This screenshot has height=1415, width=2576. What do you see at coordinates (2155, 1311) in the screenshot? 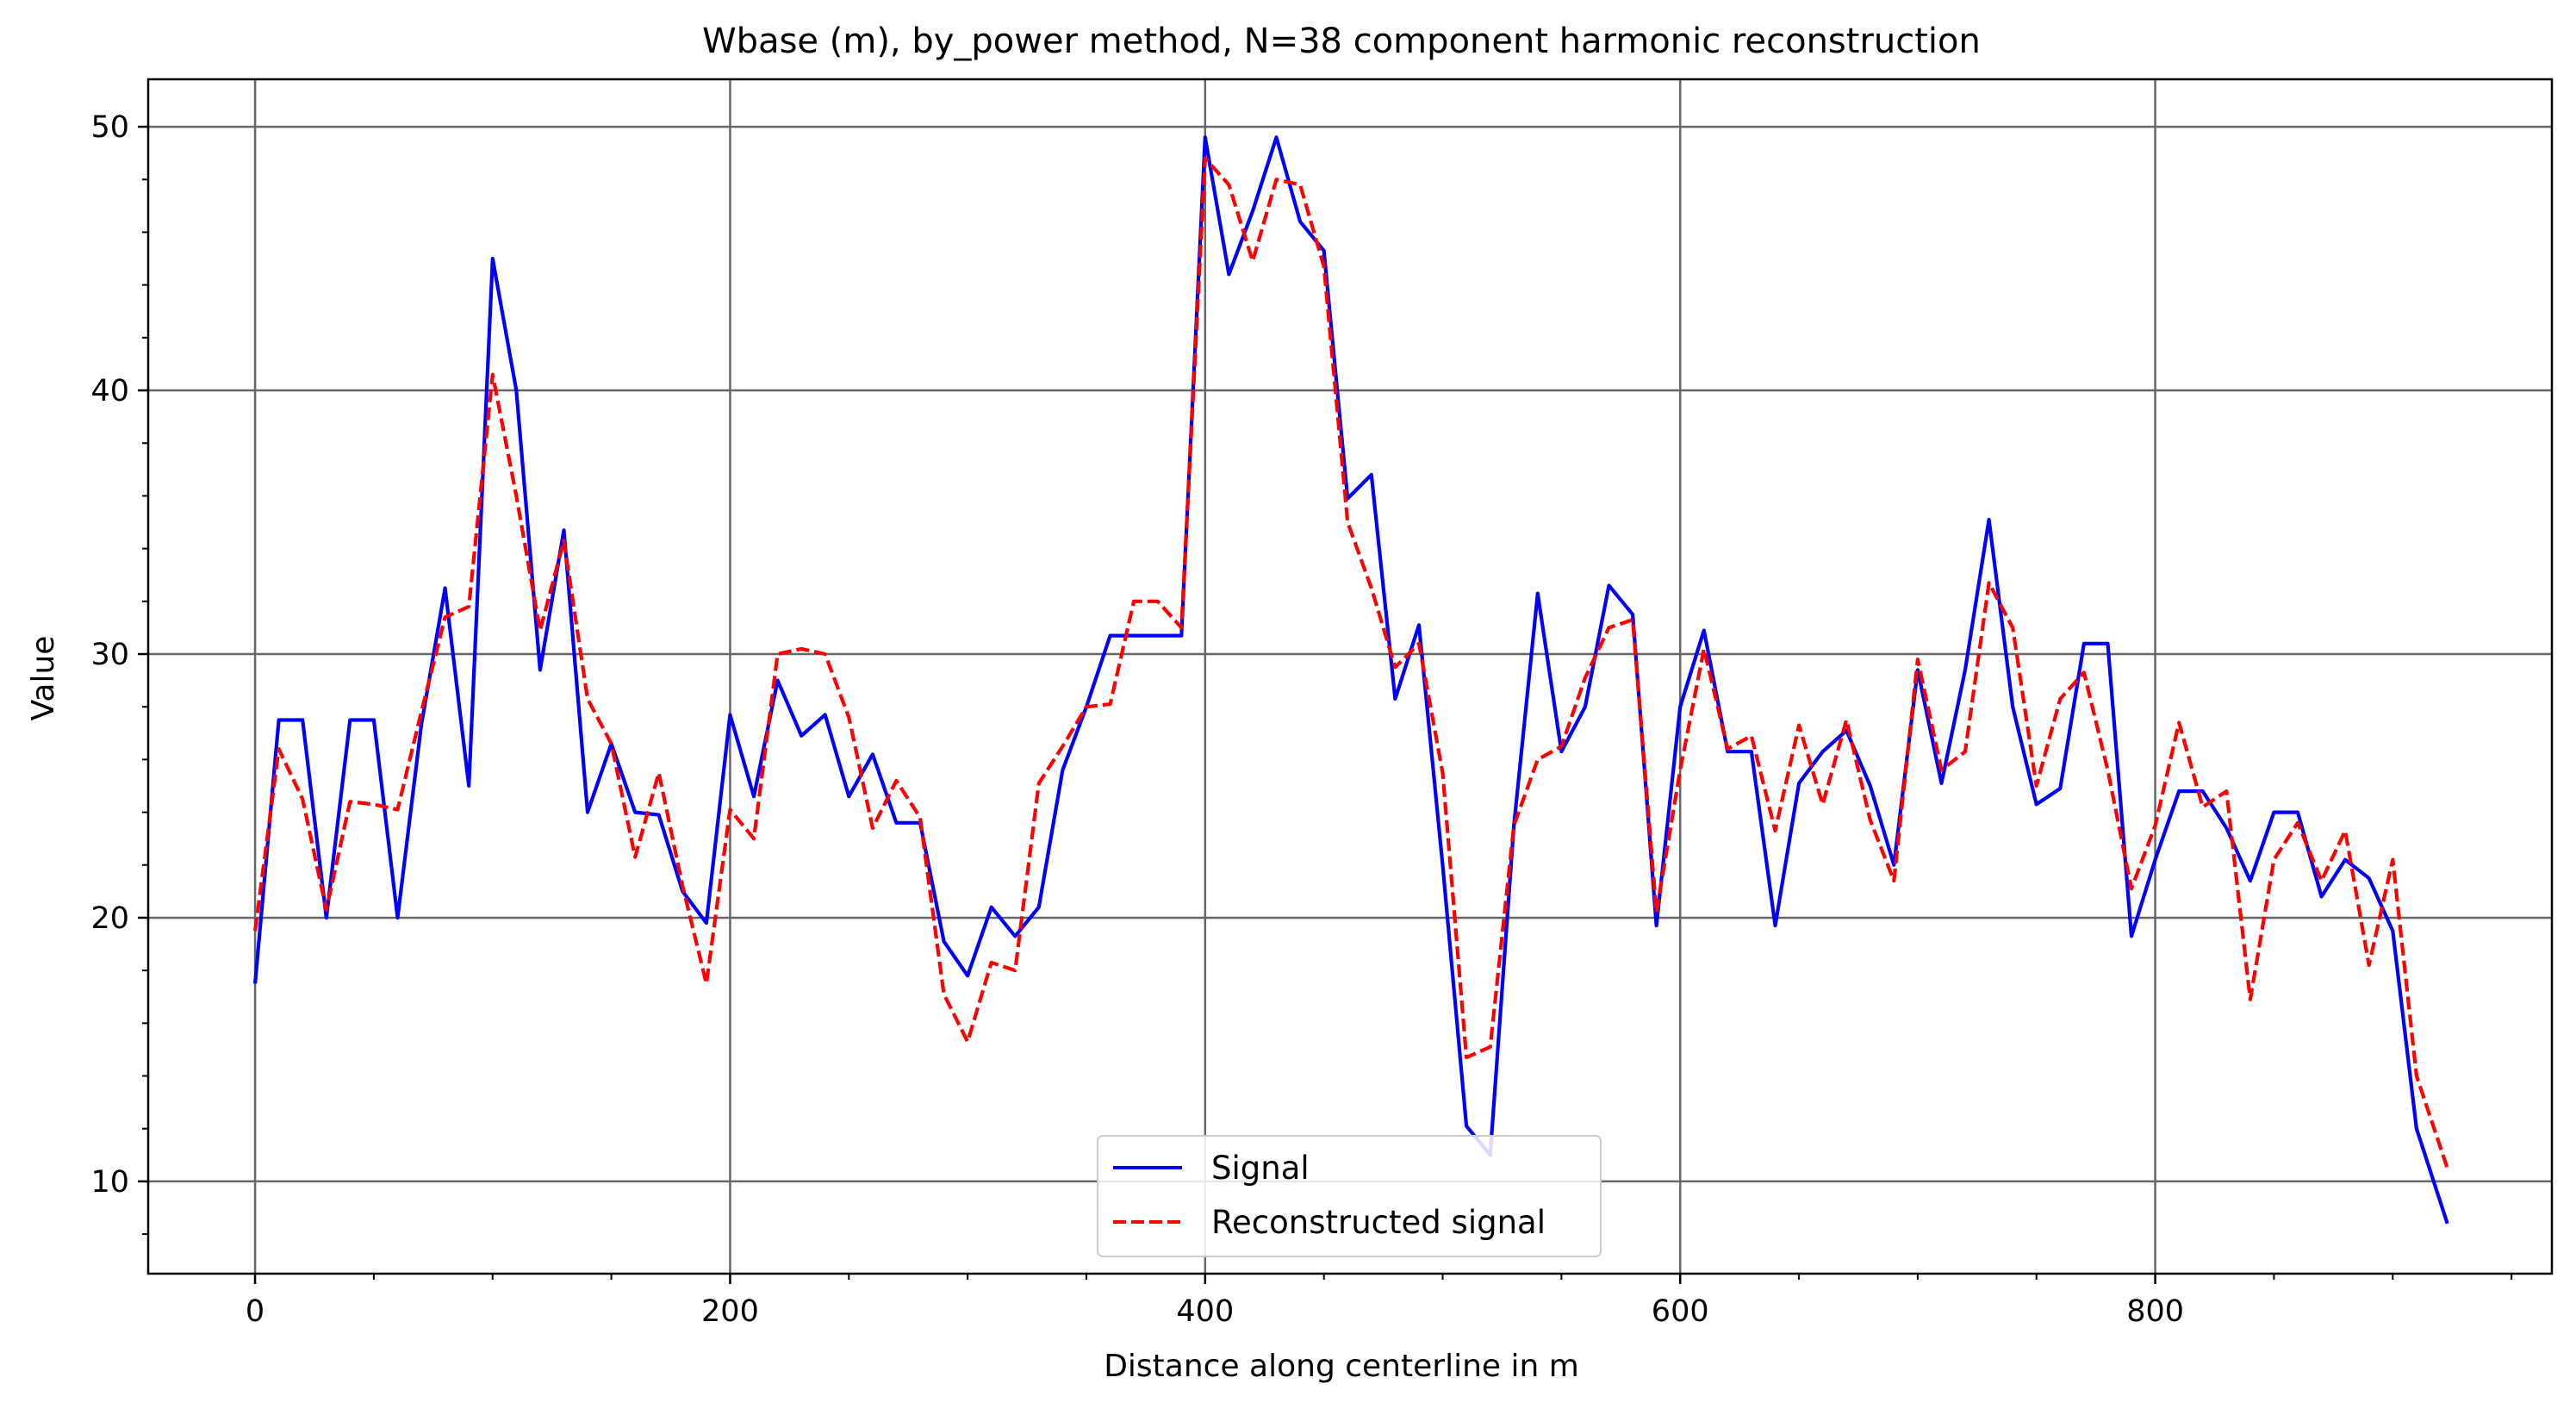
I see `x-tick-label: 800` at bounding box center [2155, 1311].